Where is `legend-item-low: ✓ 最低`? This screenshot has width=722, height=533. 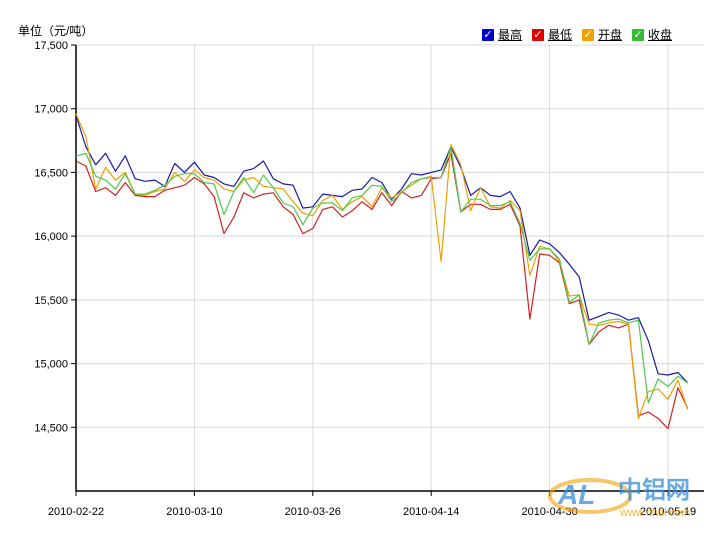 legend-item-low: ✓ 最低 is located at coordinates (552, 34).